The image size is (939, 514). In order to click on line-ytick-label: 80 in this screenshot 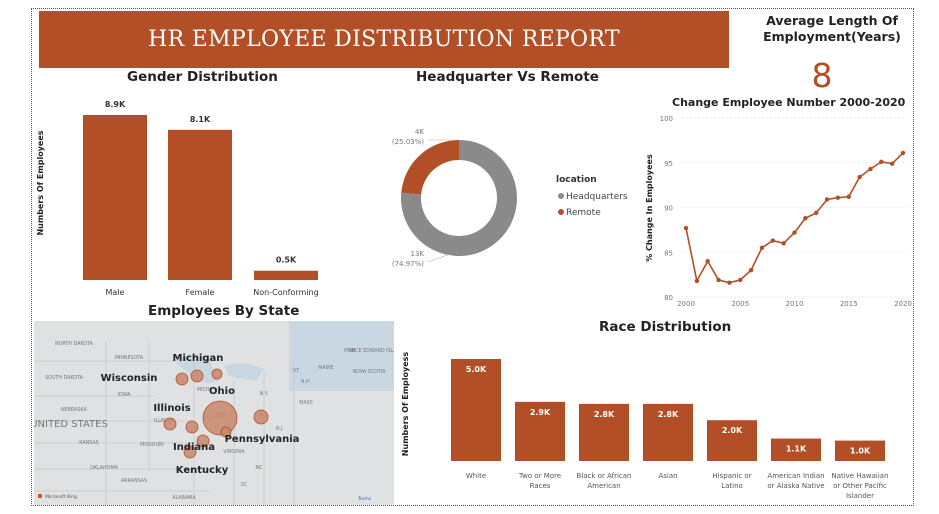, I will do `click(668, 298)`.